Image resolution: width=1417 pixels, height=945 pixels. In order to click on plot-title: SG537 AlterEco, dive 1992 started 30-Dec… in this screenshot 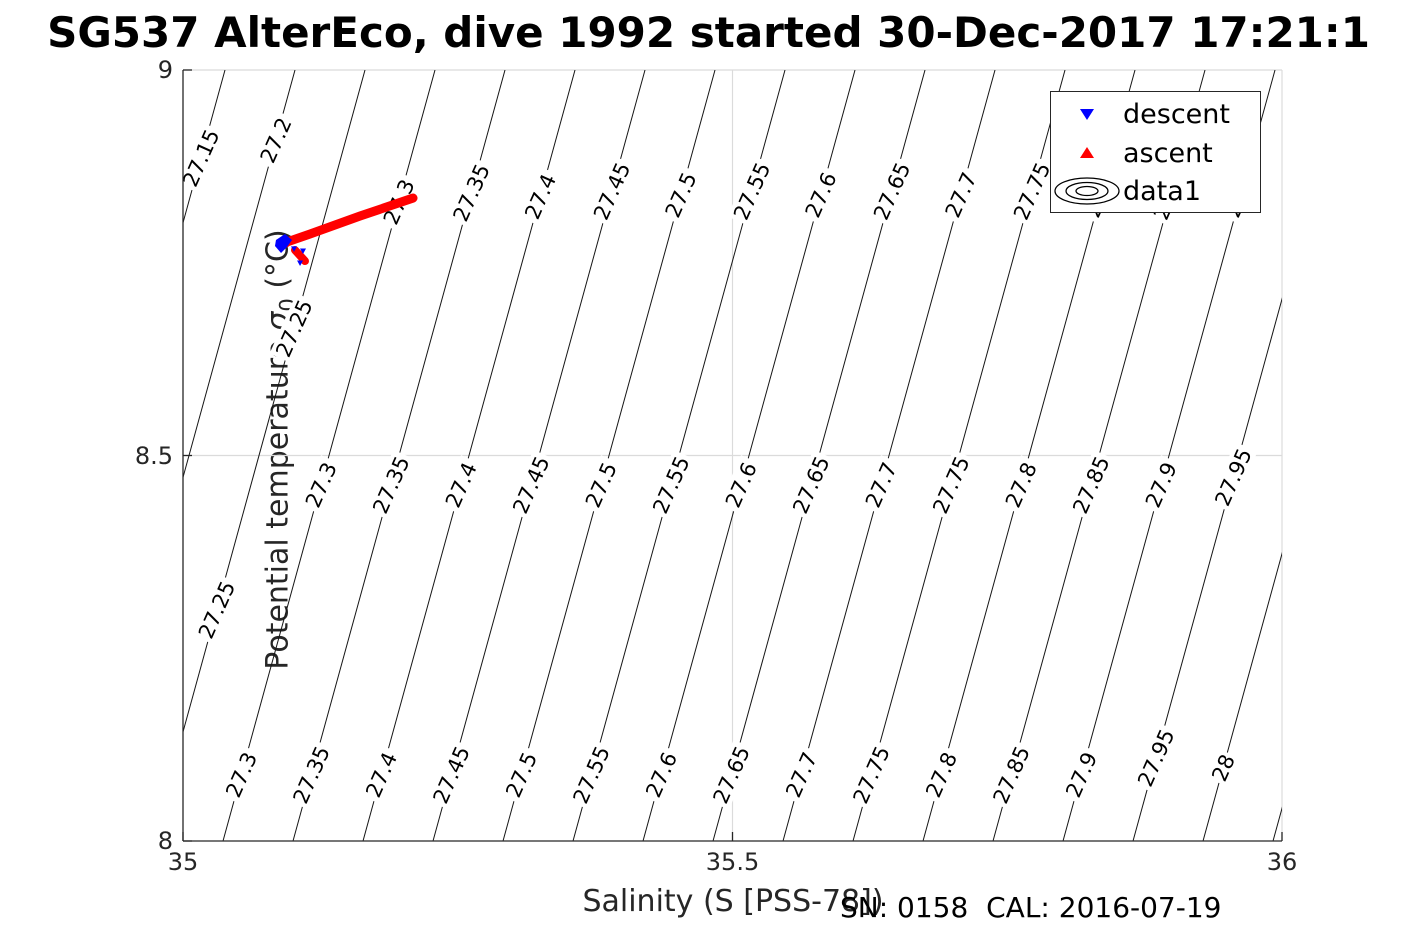, I will do `click(708, 32)`.